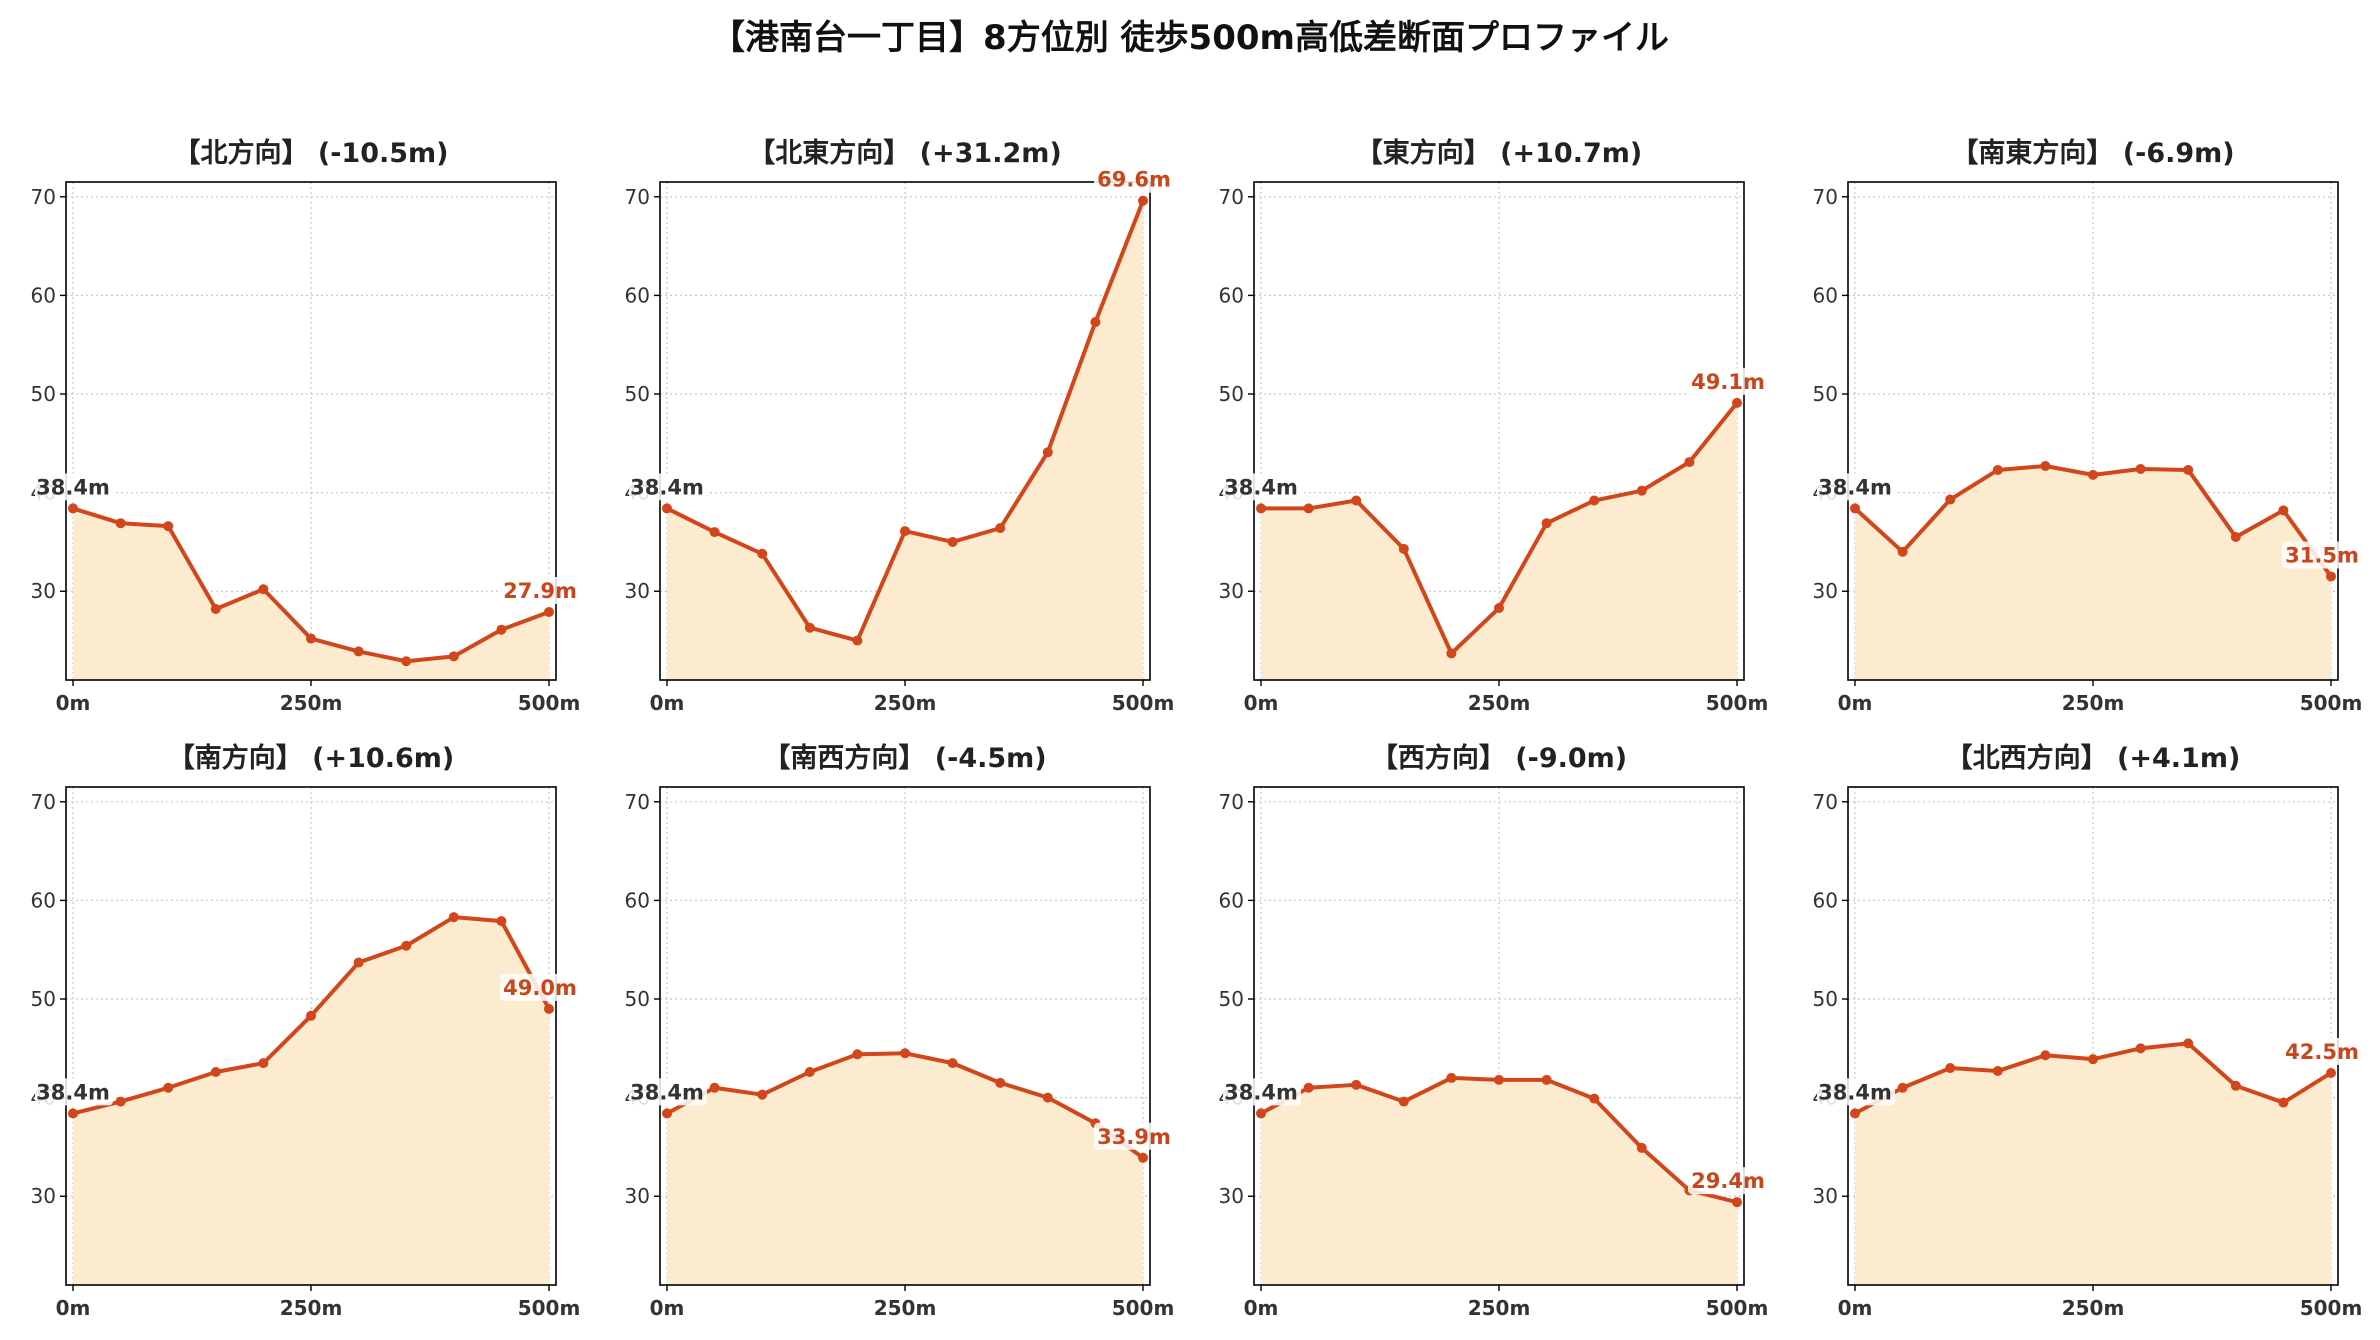 The image size is (2380, 1340). Describe the element at coordinates (540, 591) in the screenshot. I see `end-elevation-label: 27.9m` at that location.